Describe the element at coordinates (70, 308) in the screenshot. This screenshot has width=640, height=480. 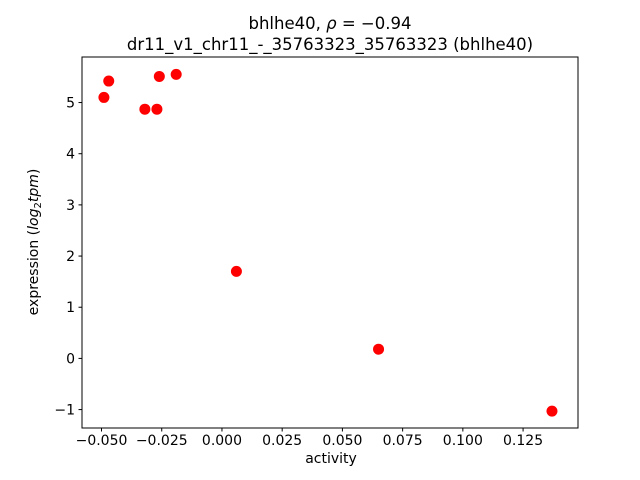
I see `y-tick-label: 1` at that location.